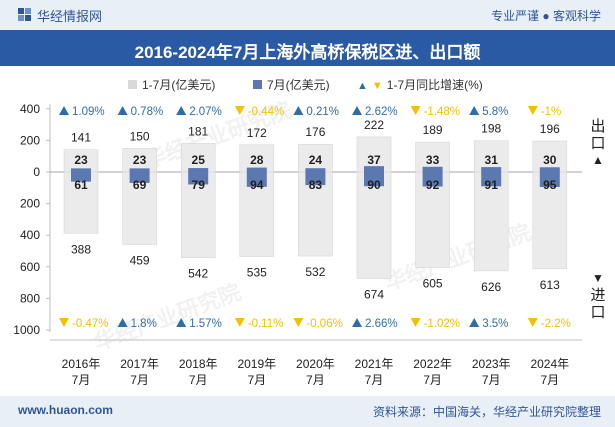  Describe the element at coordinates (491, 287) in the screenshot. I see `import-cumulative-label: 626` at that location.